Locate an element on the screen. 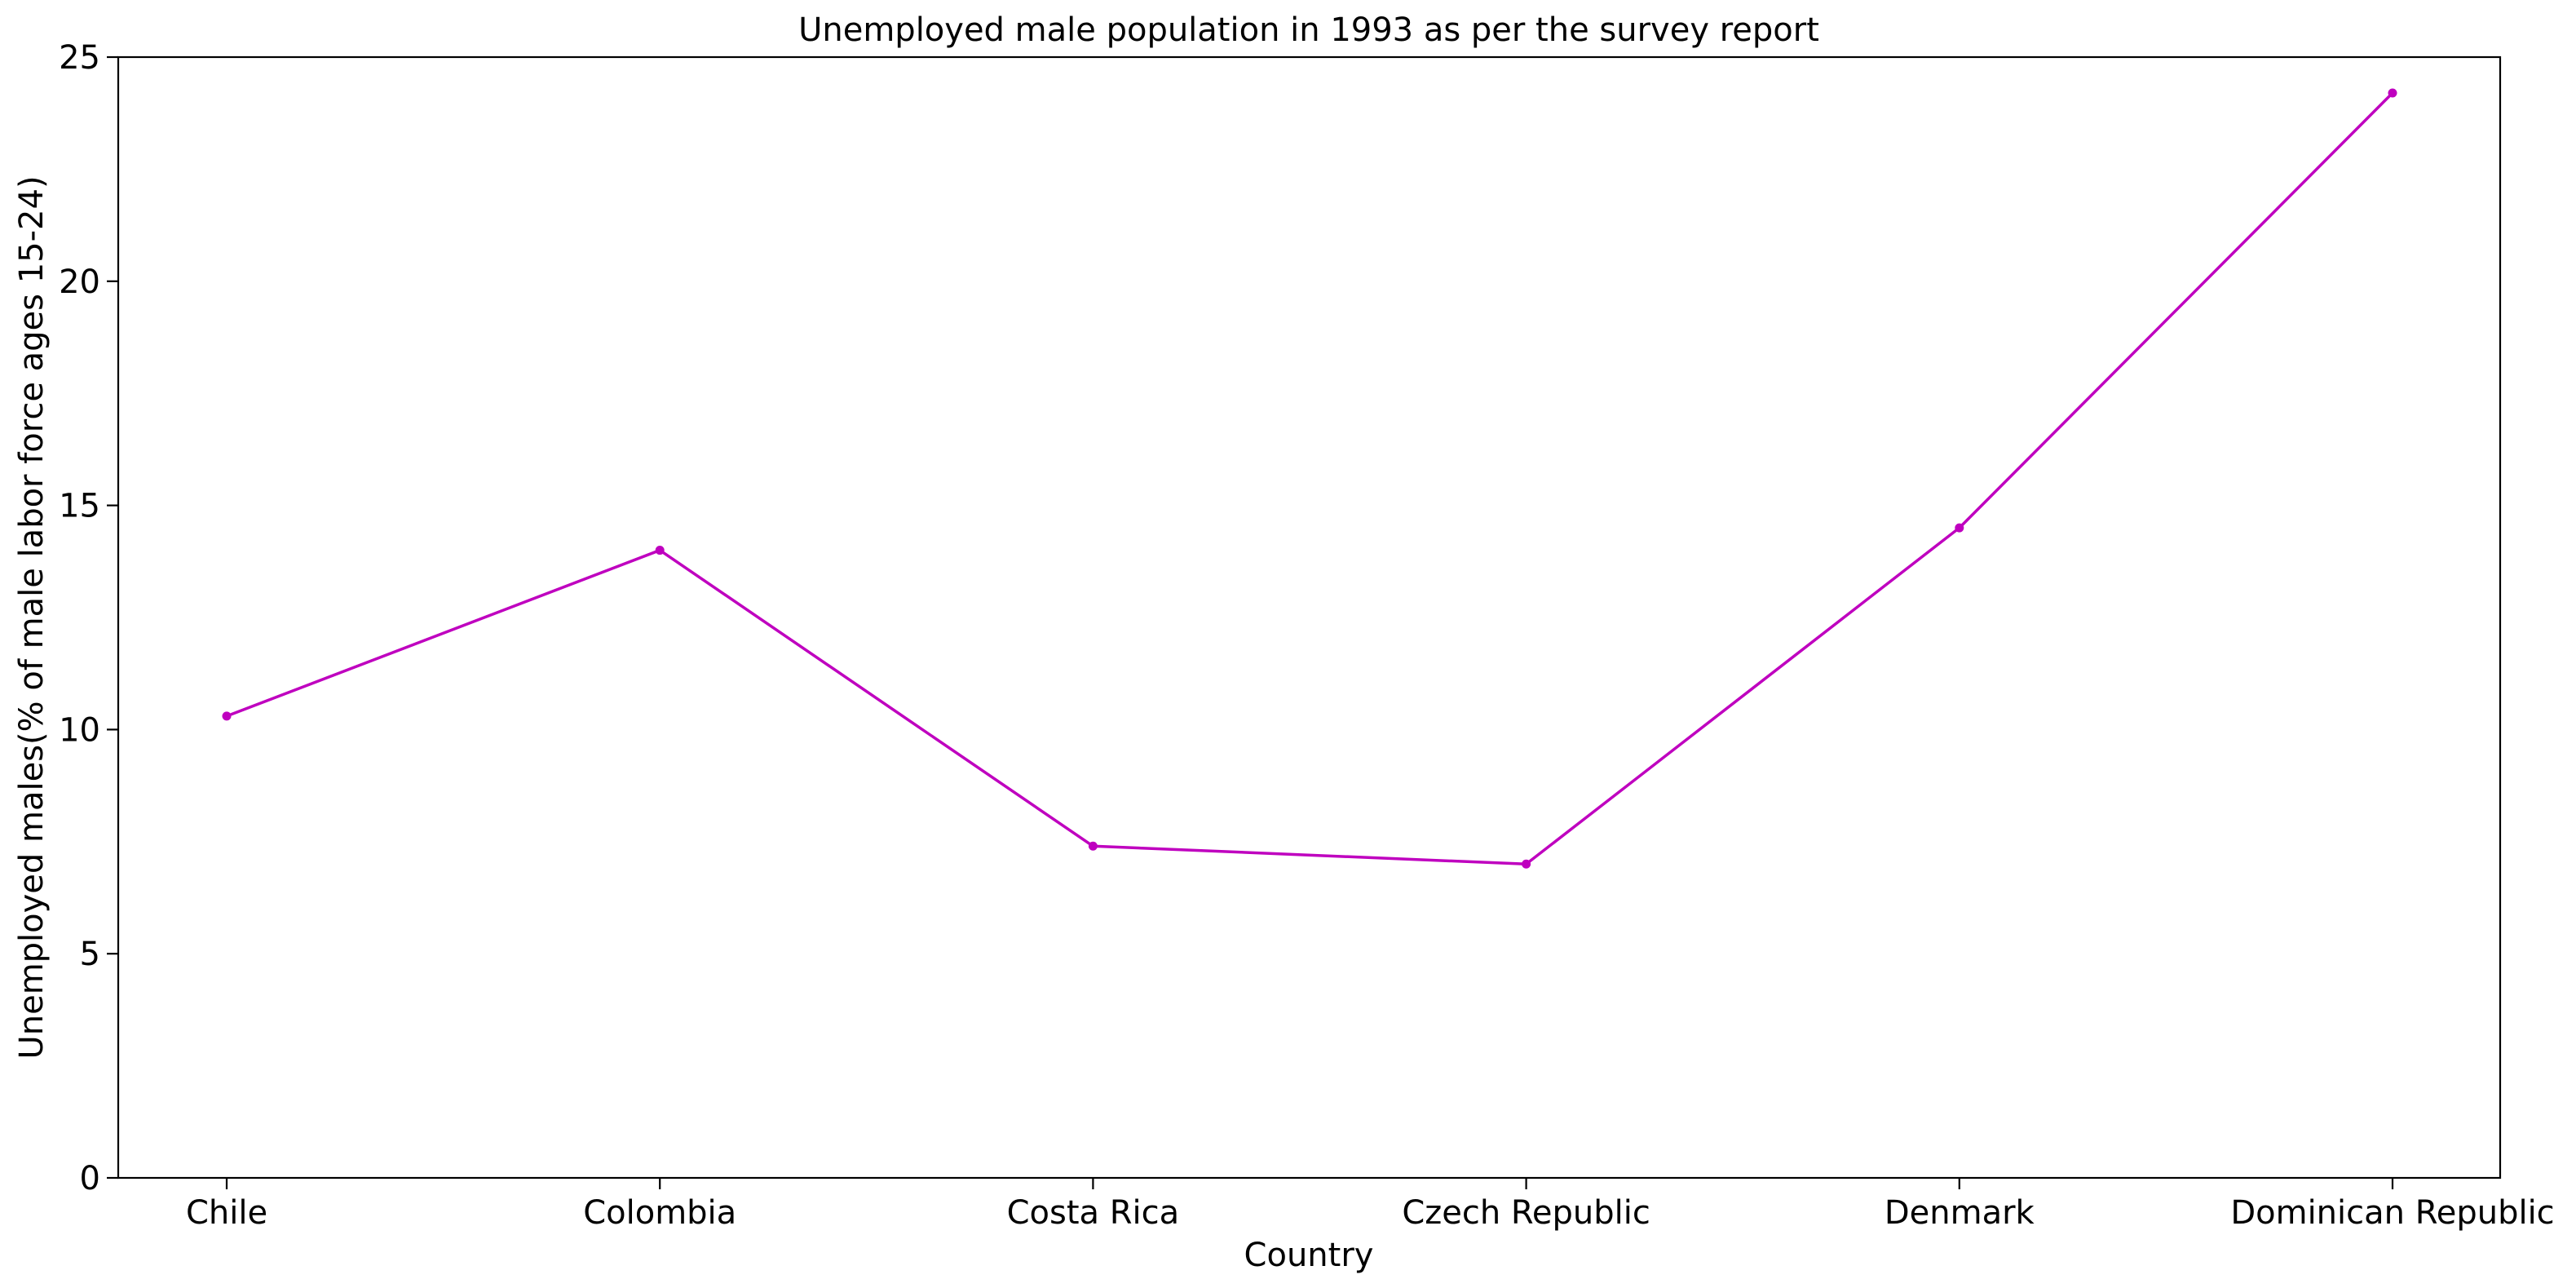 The width and height of the screenshot is (2576, 1288). y-tick-label-3: 15 is located at coordinates (79, 506).